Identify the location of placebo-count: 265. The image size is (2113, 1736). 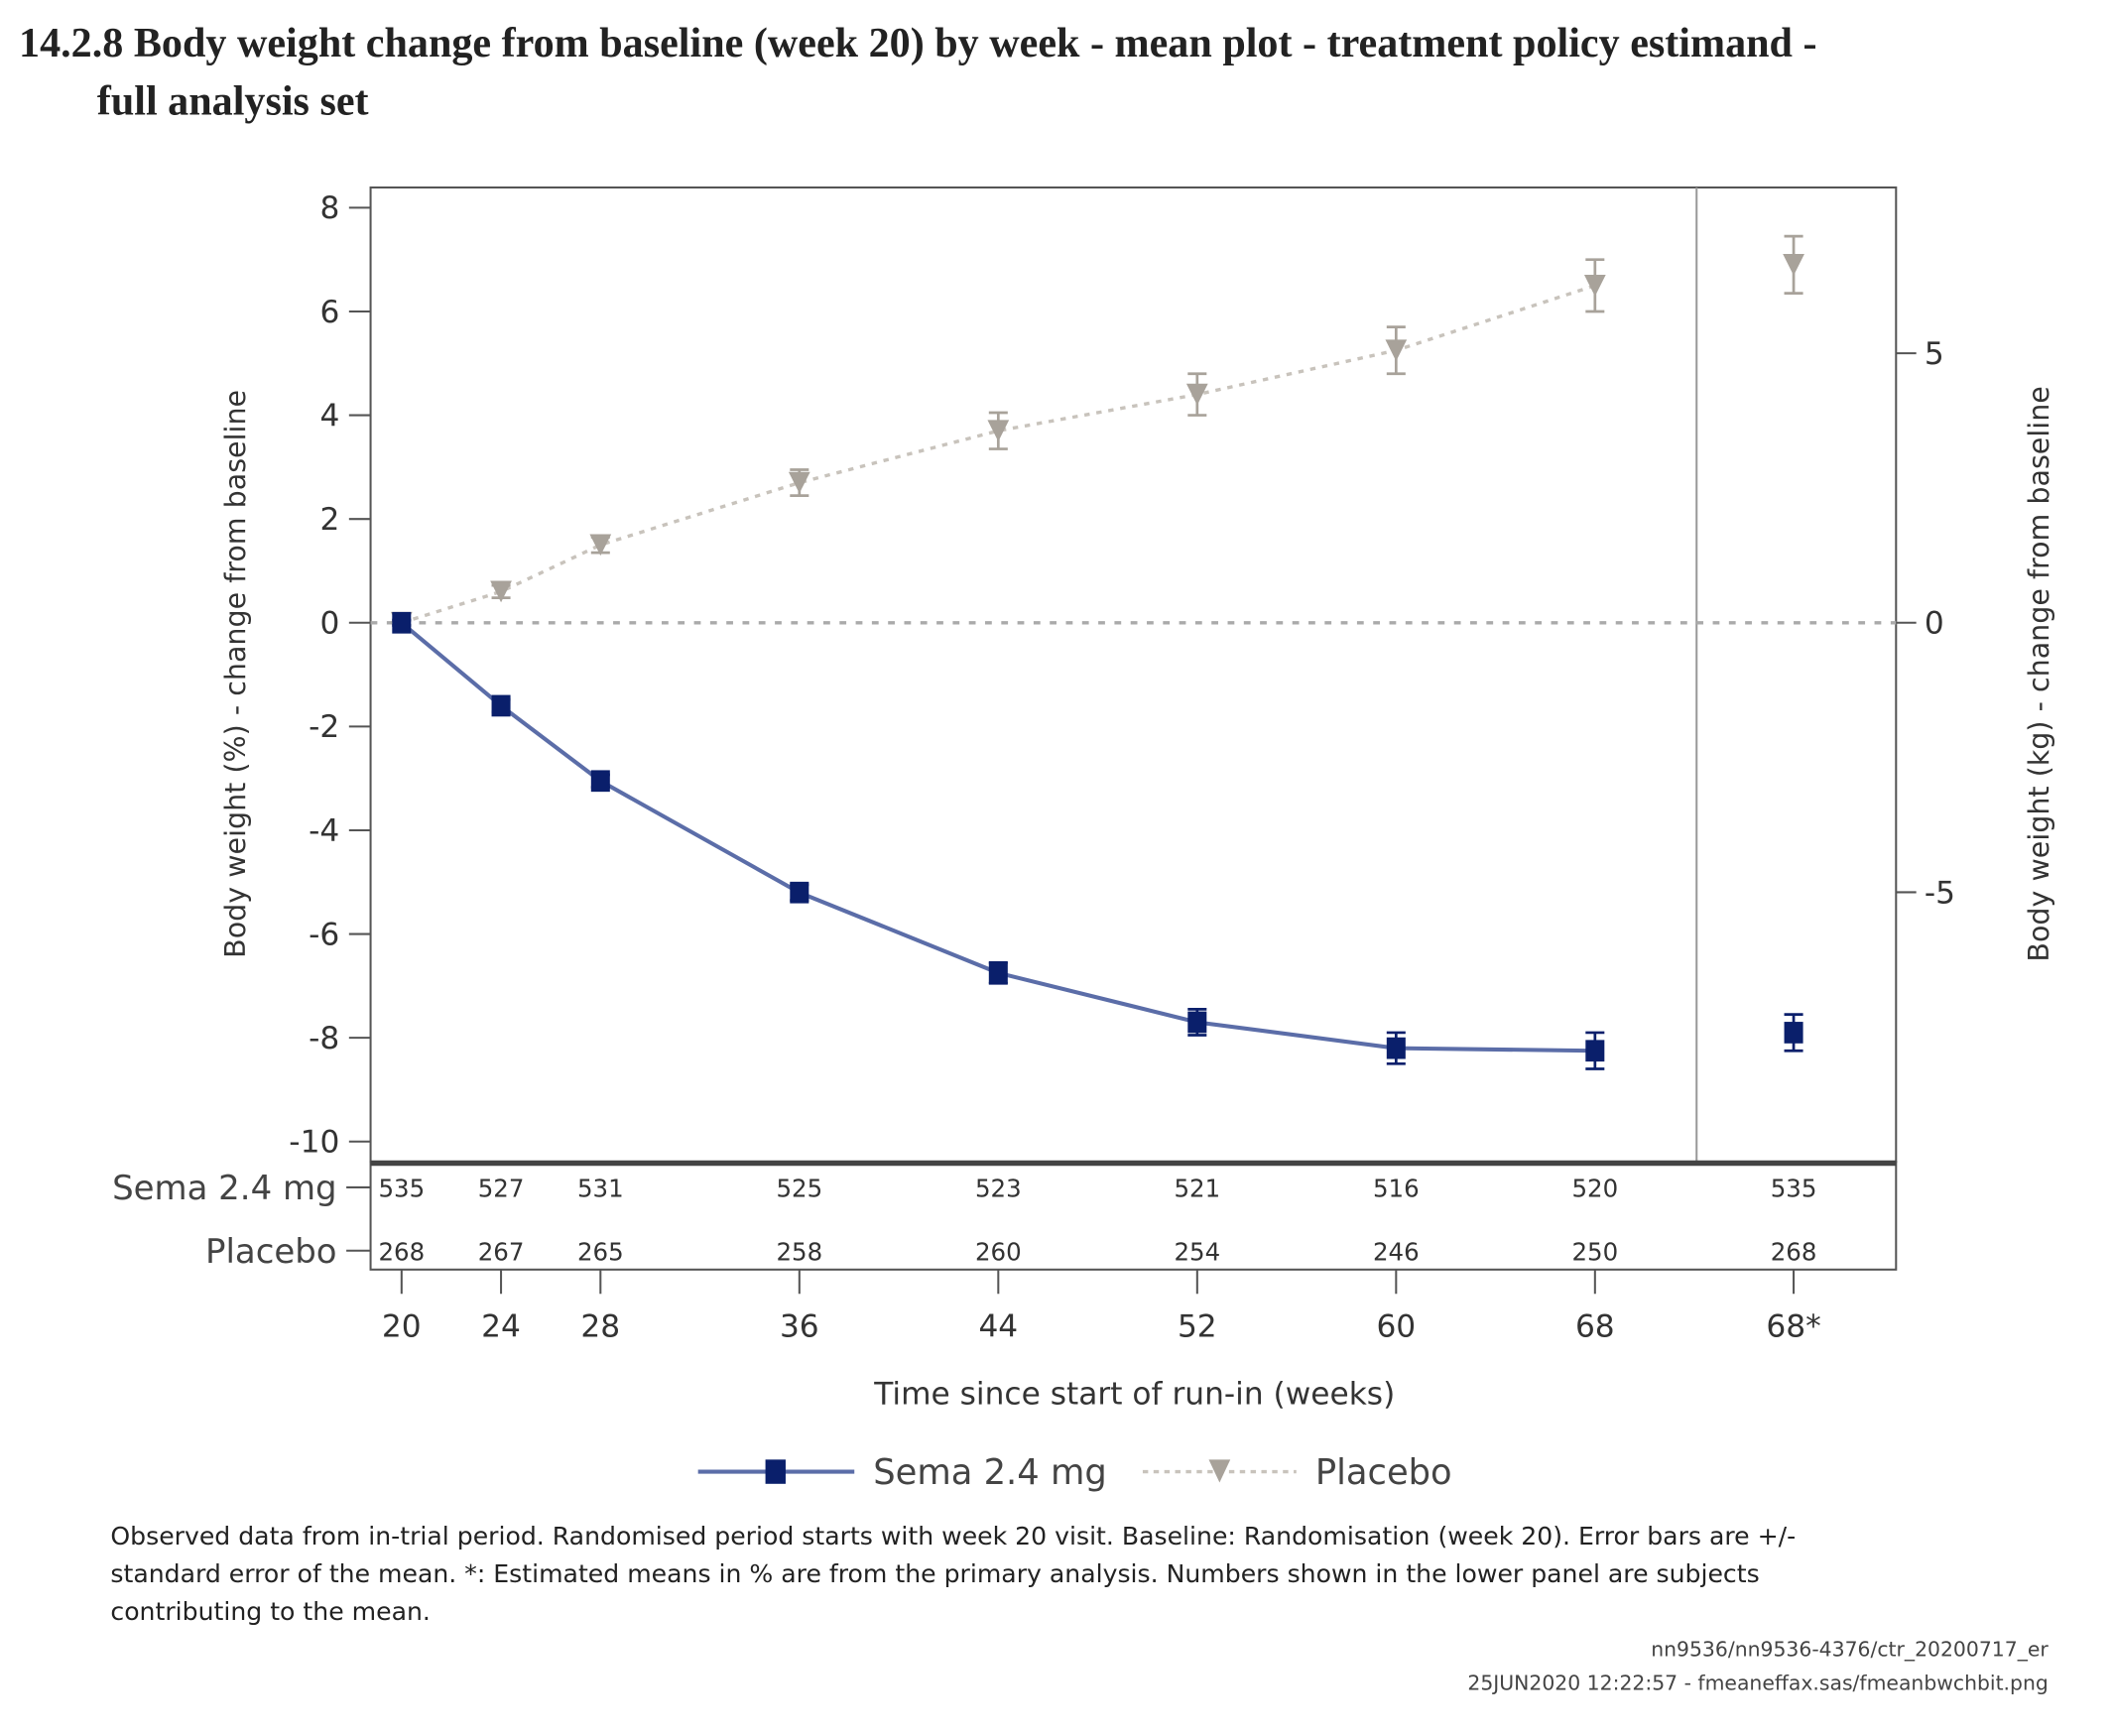
(600, 1251).